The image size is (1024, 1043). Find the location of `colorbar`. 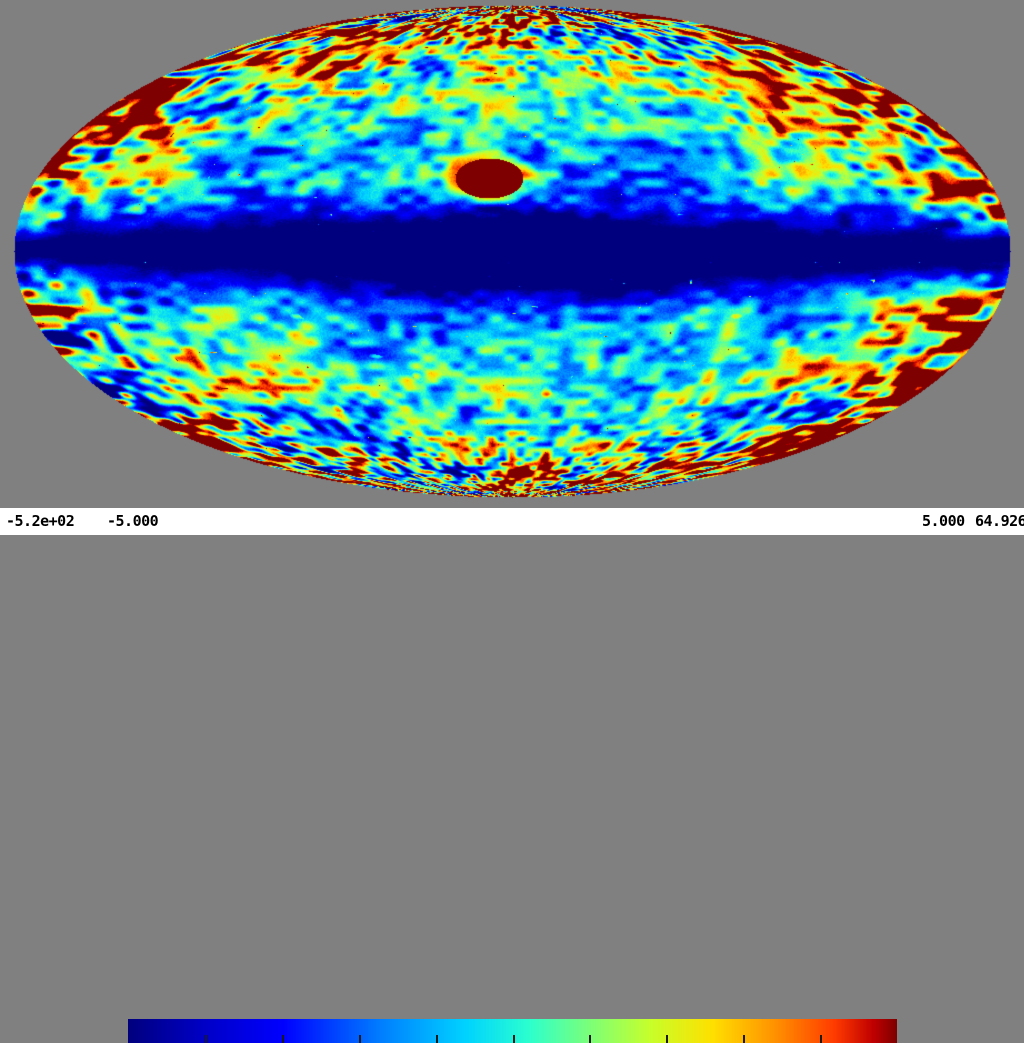

colorbar is located at coordinates (512, 1031).